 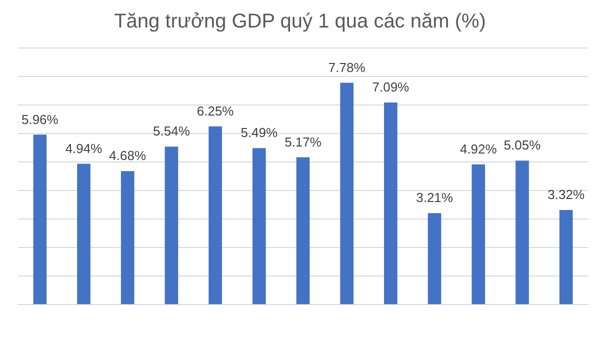 I want to click on data-label: 5.54%, so click(x=171, y=131).